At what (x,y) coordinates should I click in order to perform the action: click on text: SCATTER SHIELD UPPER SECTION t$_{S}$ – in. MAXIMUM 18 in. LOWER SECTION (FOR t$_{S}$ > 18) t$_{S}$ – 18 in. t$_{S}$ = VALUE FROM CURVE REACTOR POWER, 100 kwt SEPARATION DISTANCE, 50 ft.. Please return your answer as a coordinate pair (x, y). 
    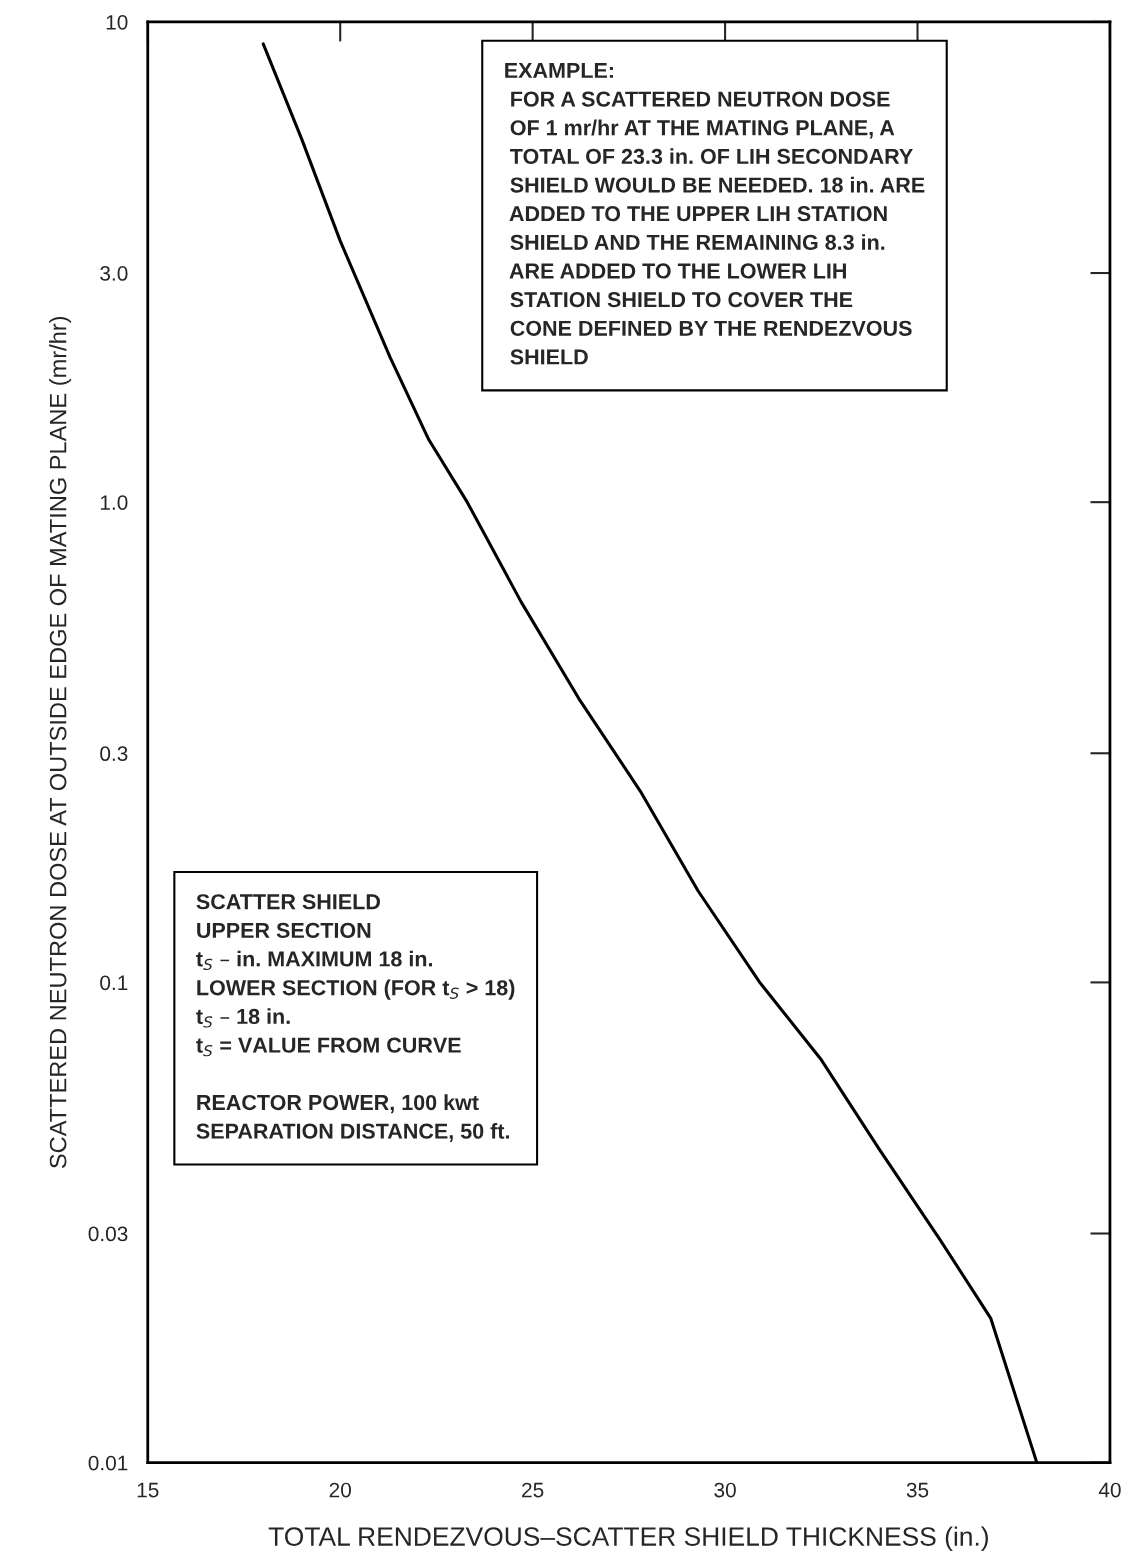
    Looking at the image, I should click on (355, 1018).